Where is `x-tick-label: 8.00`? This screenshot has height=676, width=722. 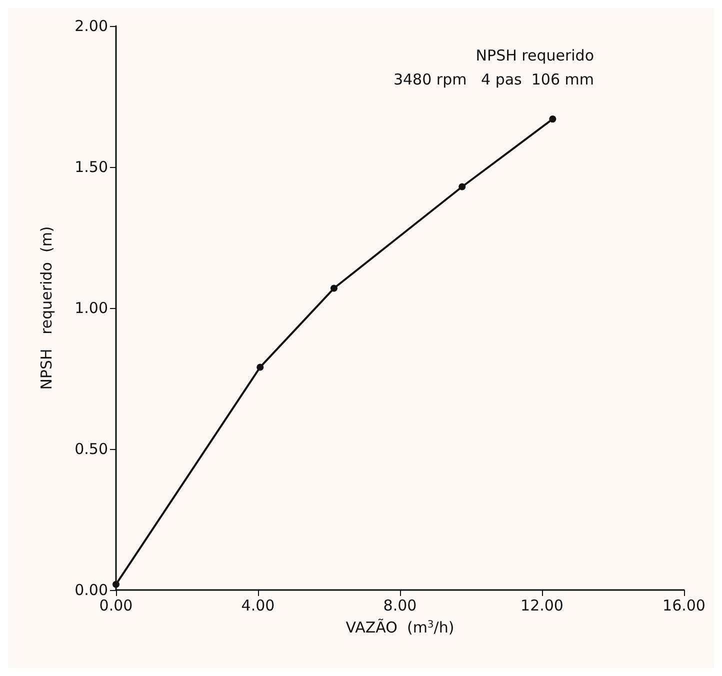
x-tick-label: 8.00 is located at coordinates (400, 605).